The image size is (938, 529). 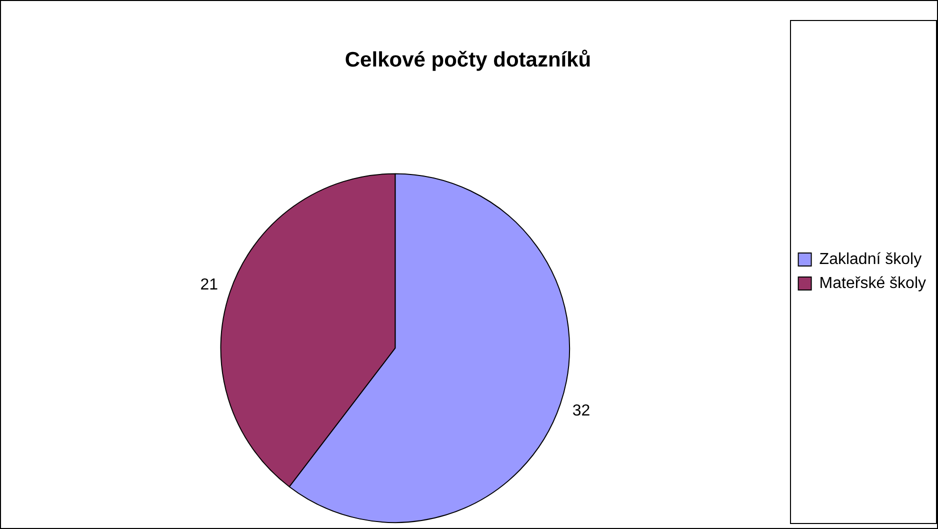 I want to click on legend-label: Mateřské školy, so click(x=872, y=283).